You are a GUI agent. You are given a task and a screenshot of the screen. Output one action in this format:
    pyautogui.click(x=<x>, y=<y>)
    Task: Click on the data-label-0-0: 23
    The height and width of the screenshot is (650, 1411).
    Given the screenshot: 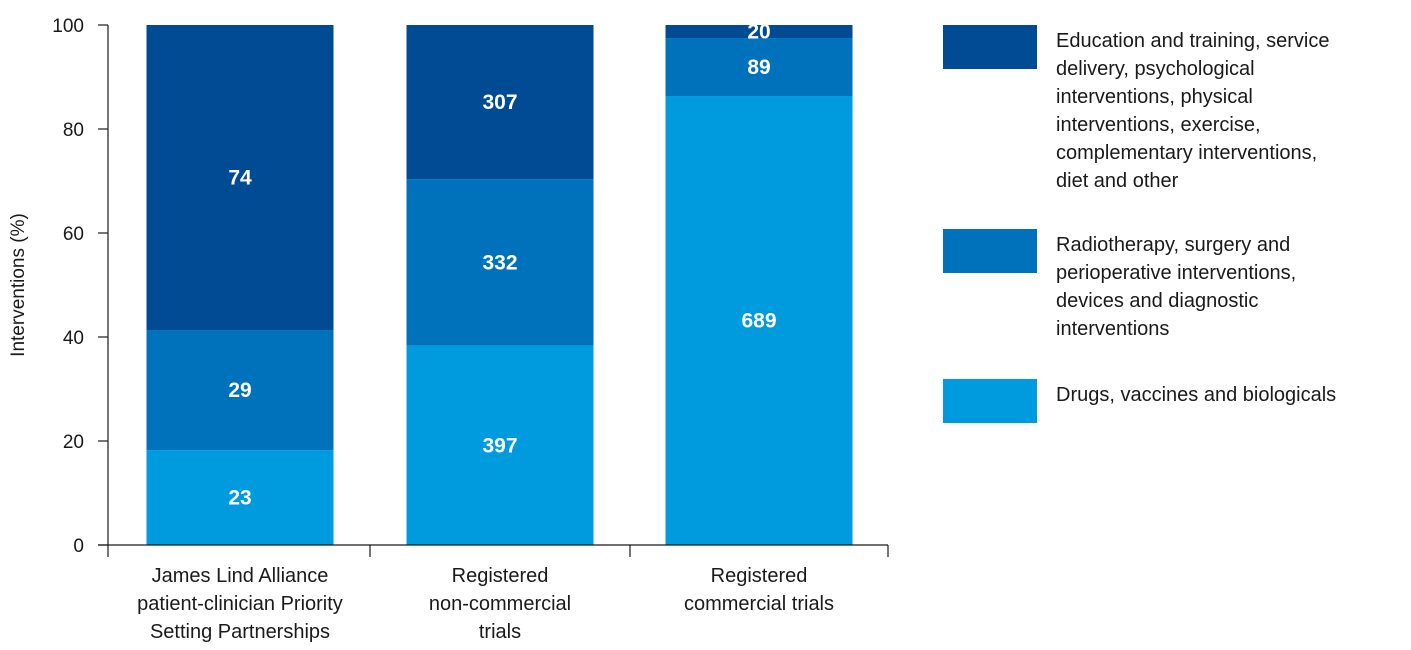 What is the action you would take?
    pyautogui.click(x=239, y=498)
    